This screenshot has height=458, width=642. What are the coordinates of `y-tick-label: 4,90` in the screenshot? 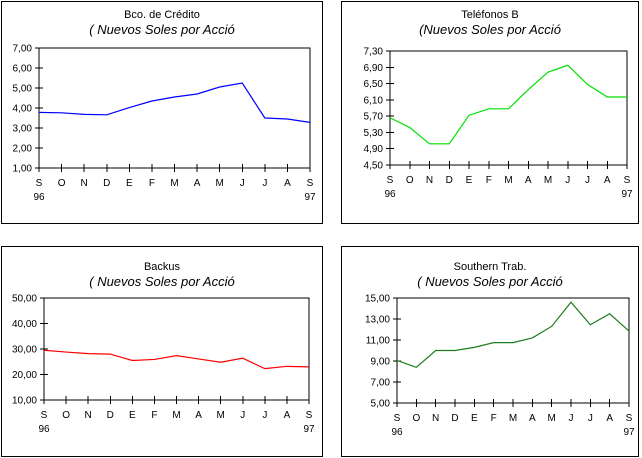 It's located at (374, 149).